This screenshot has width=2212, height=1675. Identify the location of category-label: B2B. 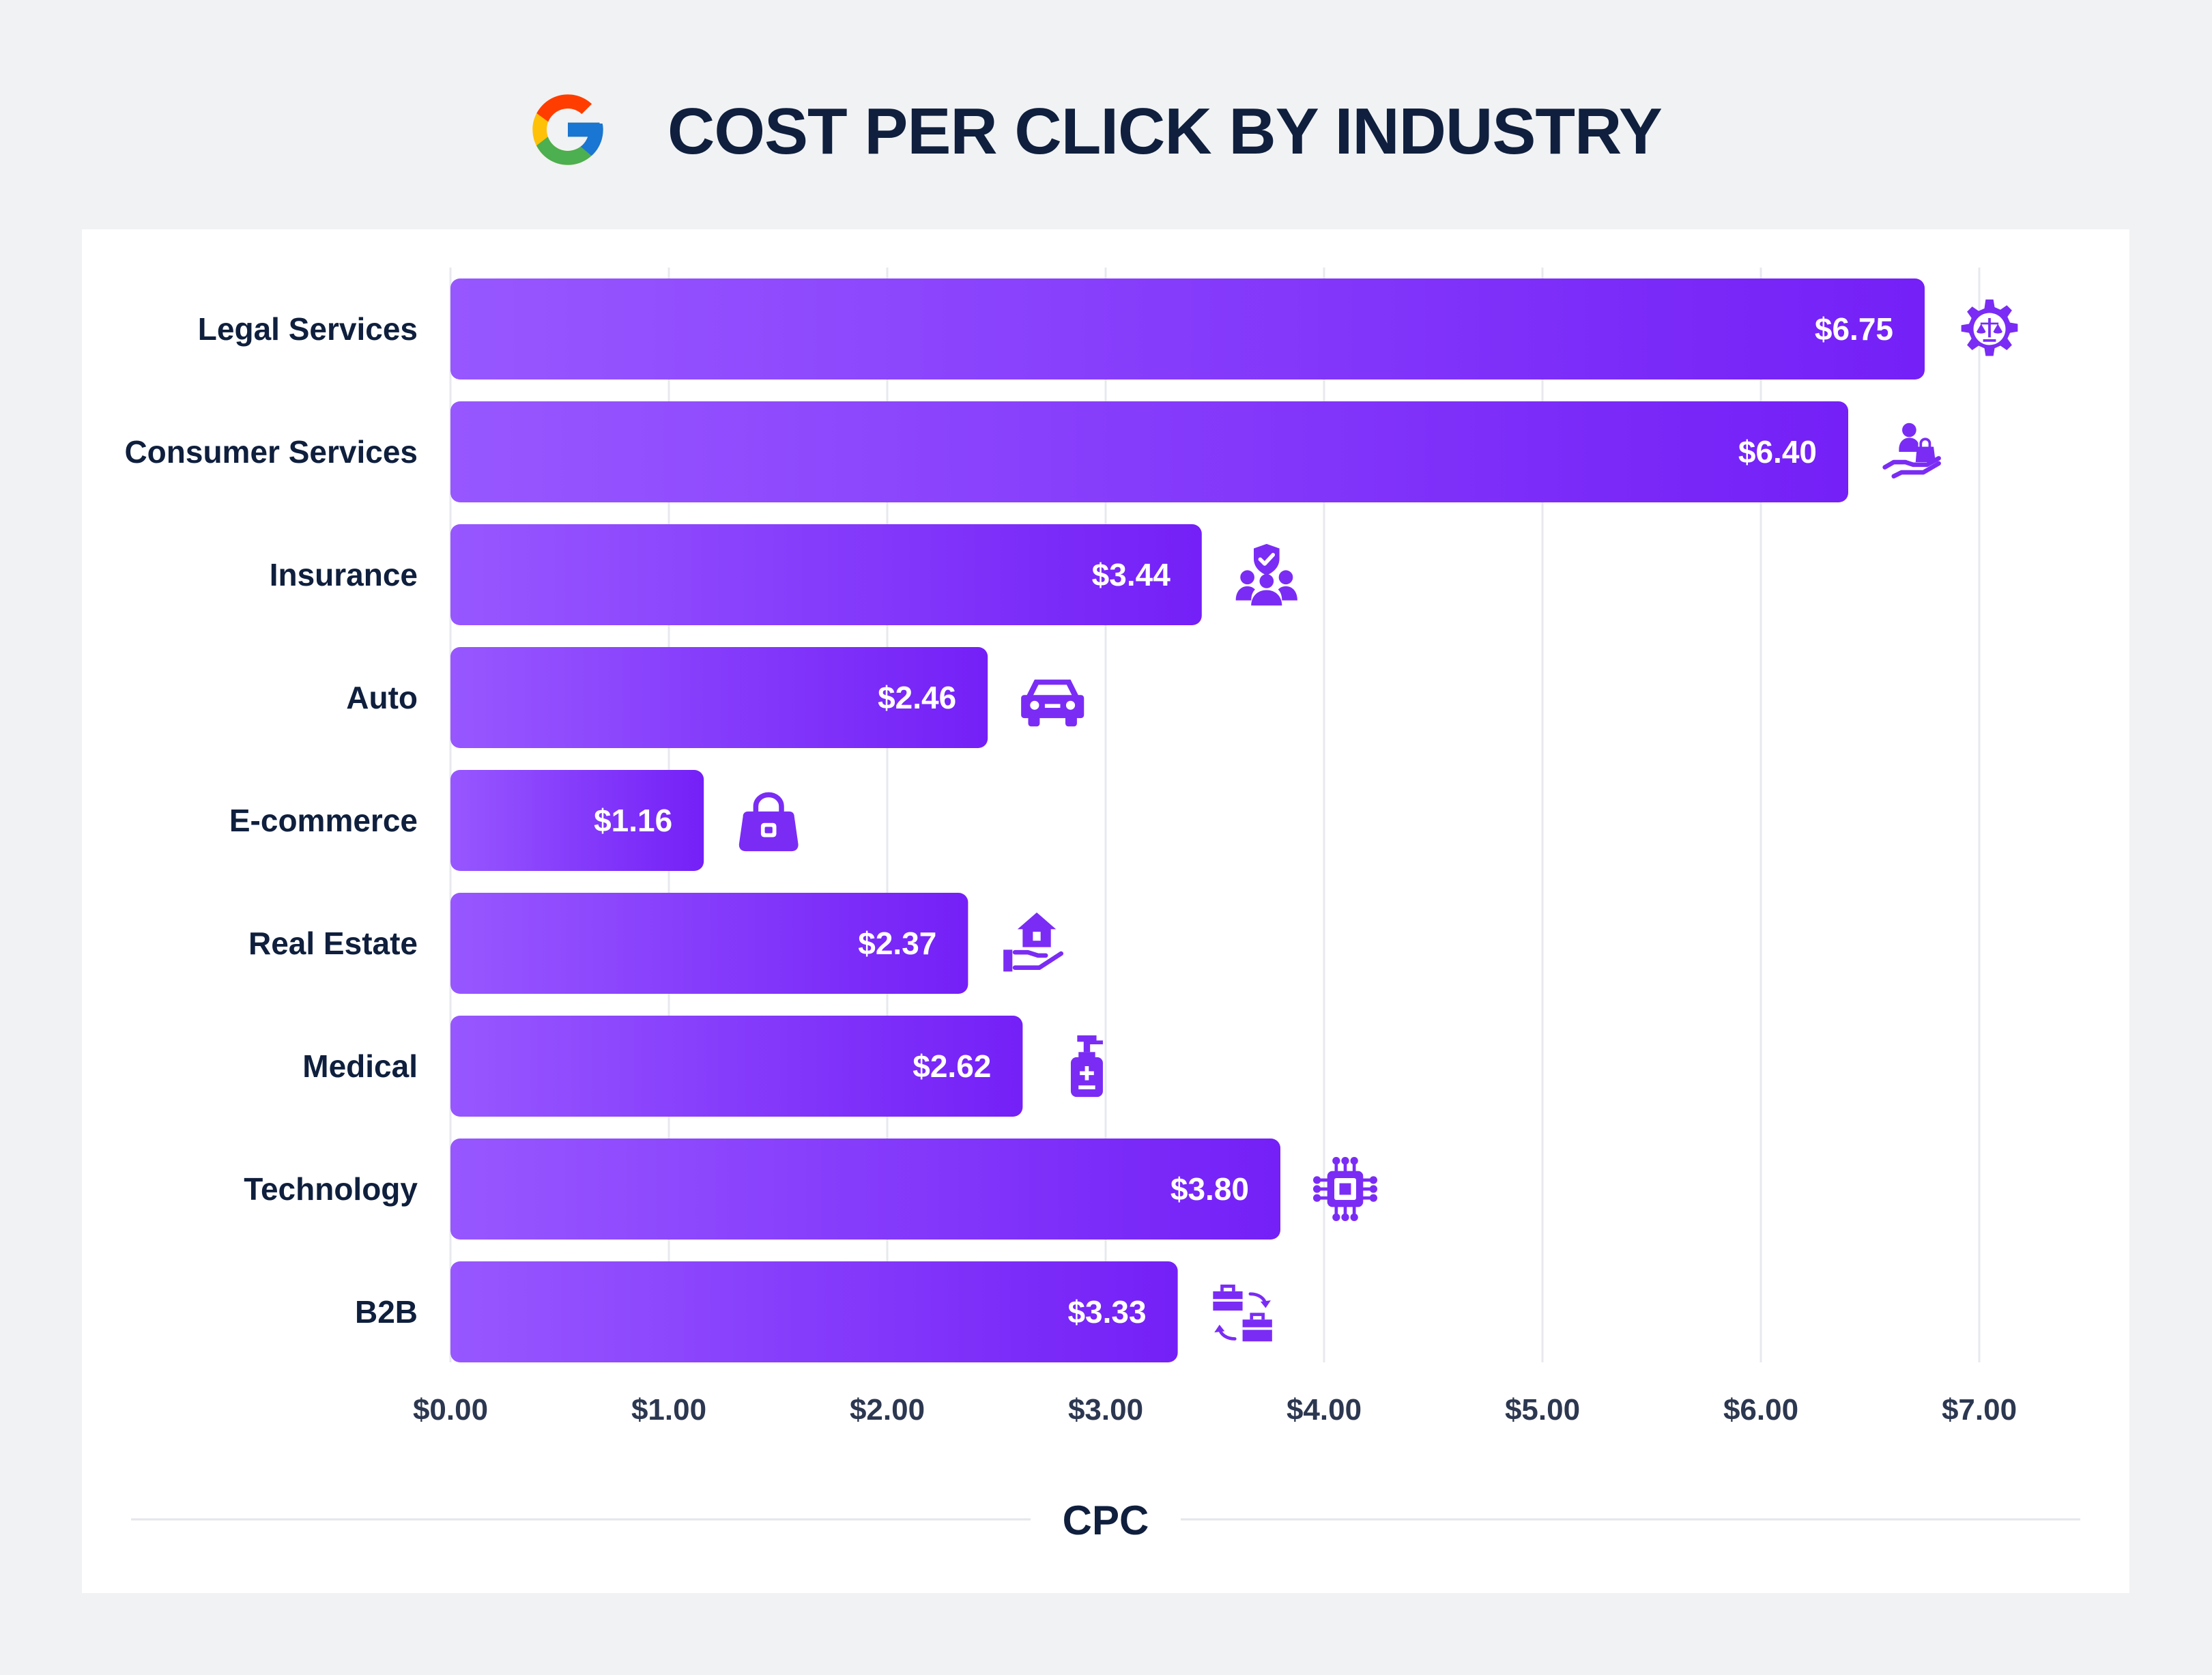
(387, 1312).